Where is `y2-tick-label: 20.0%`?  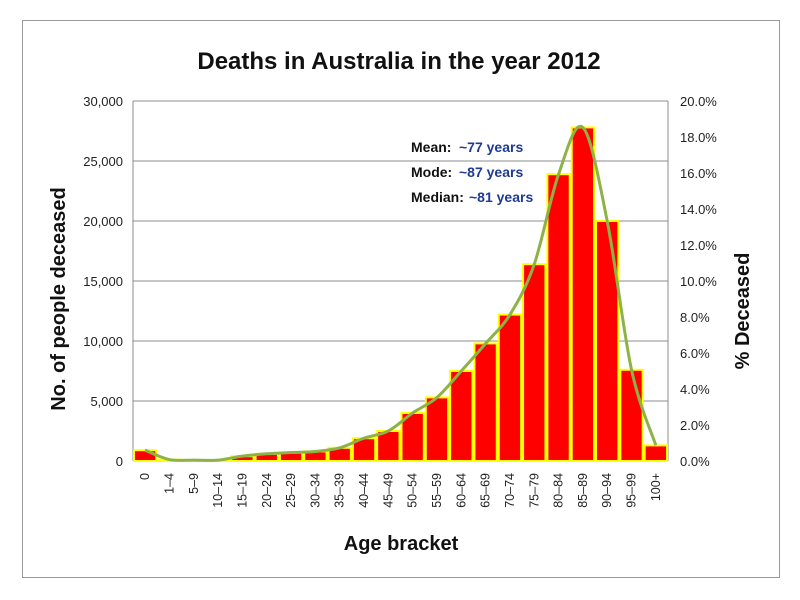 y2-tick-label: 20.0% is located at coordinates (698, 101).